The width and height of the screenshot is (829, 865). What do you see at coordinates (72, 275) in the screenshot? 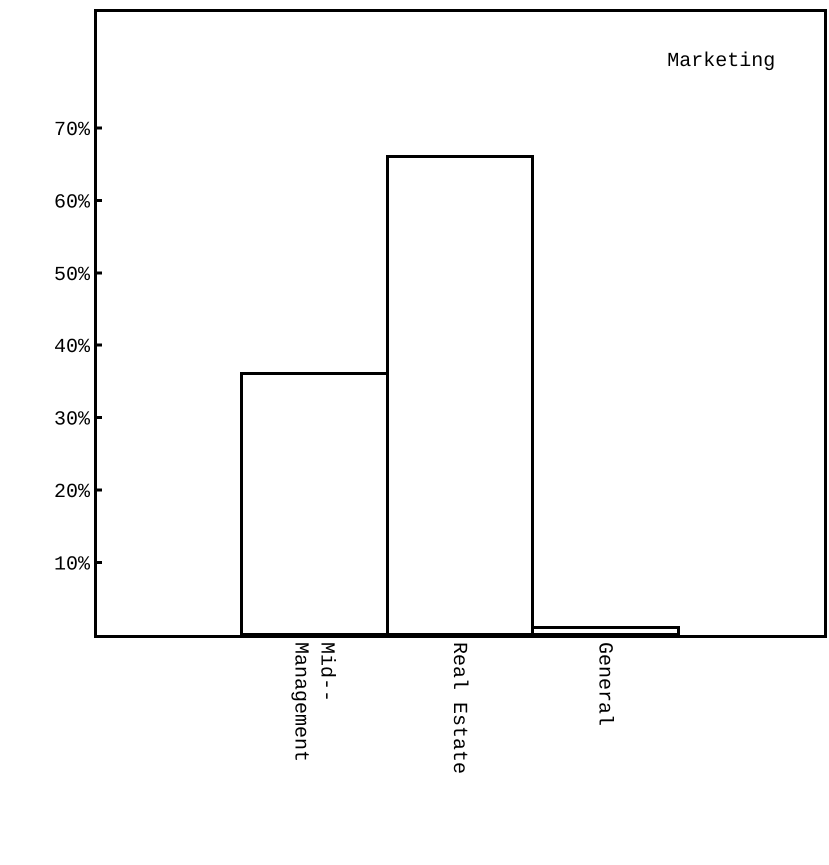
I see `y-tick-label: 50%` at bounding box center [72, 275].